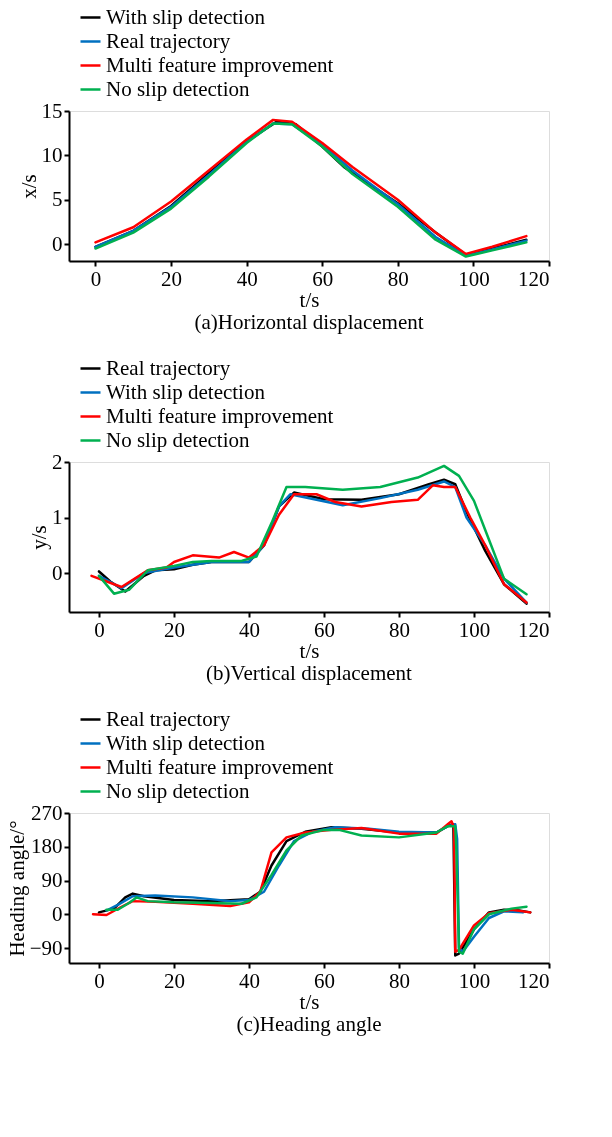  What do you see at coordinates (39, 537) in the screenshot?
I see `y-axis-title: y/s` at bounding box center [39, 537].